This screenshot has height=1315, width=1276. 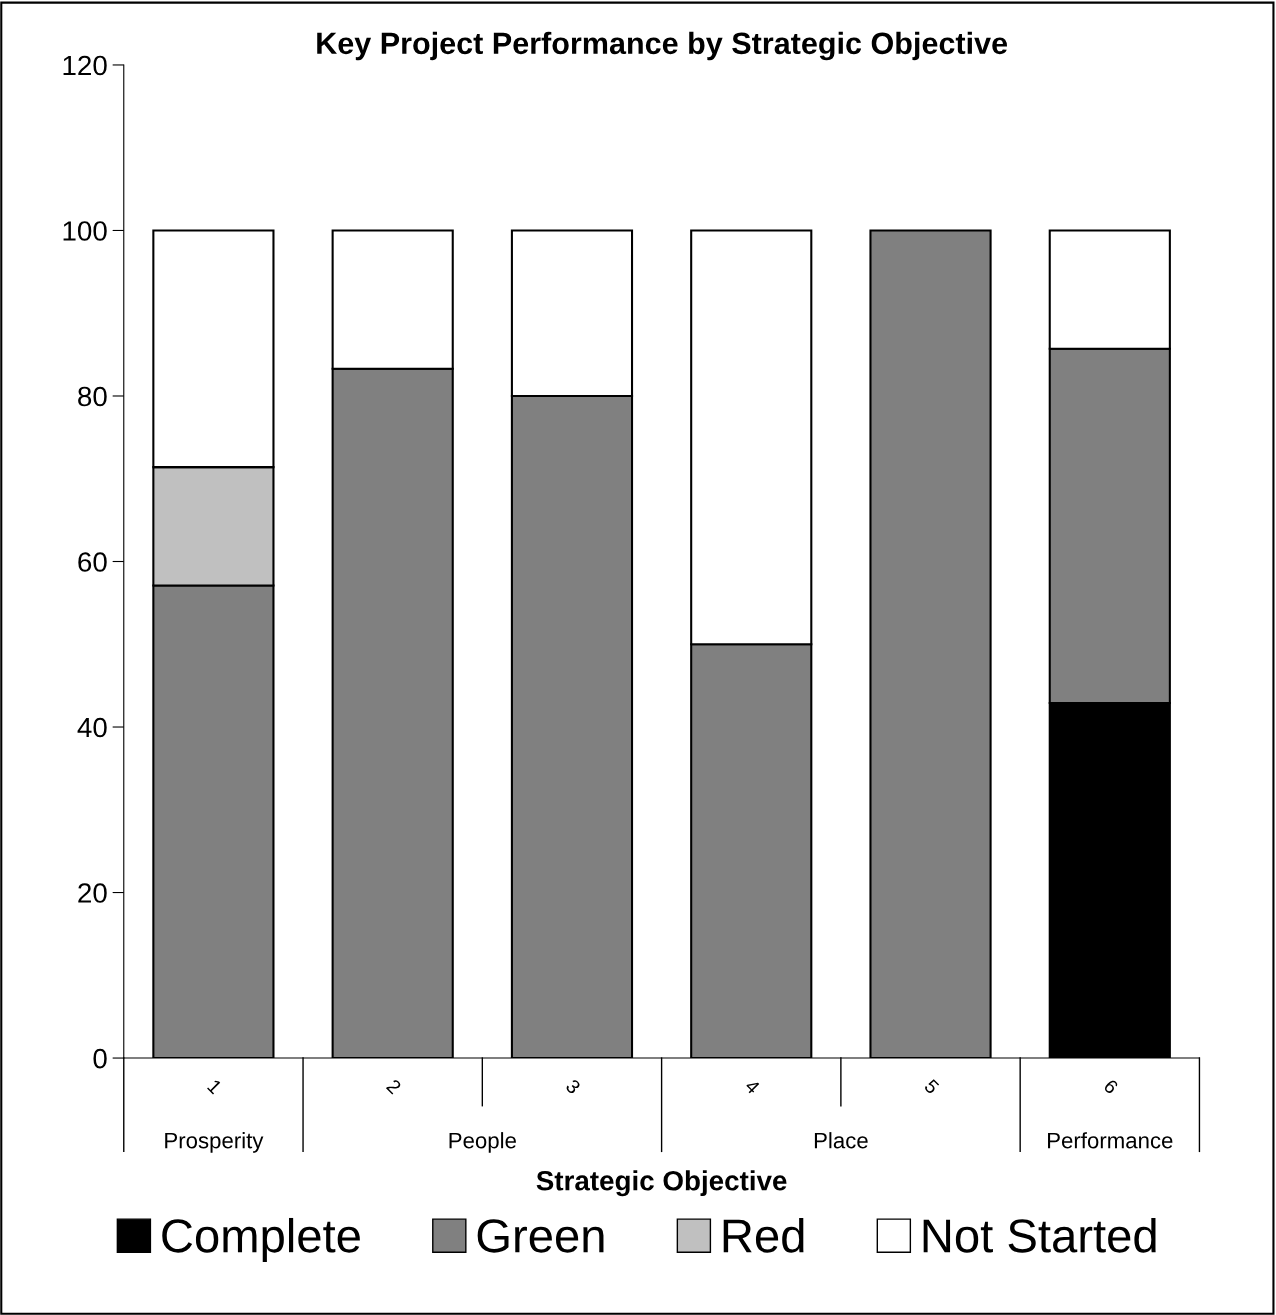 I want to click on legend-label: Not Started, so click(x=1039, y=1235).